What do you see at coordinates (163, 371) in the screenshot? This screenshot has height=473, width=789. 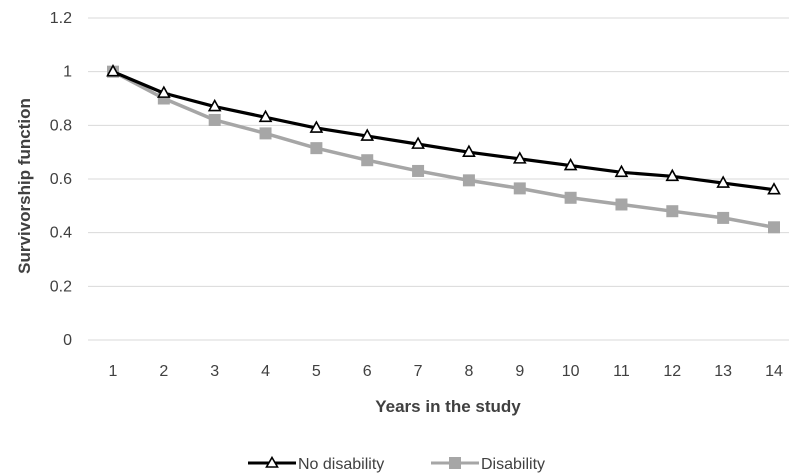 I see `x-tick-label: 2` at bounding box center [163, 371].